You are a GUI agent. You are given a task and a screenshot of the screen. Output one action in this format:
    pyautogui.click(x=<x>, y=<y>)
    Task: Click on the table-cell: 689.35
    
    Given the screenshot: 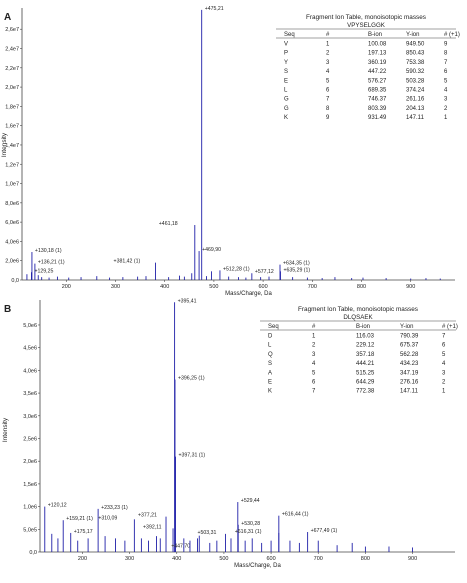 What is the action you would take?
    pyautogui.click(x=377, y=91)
    